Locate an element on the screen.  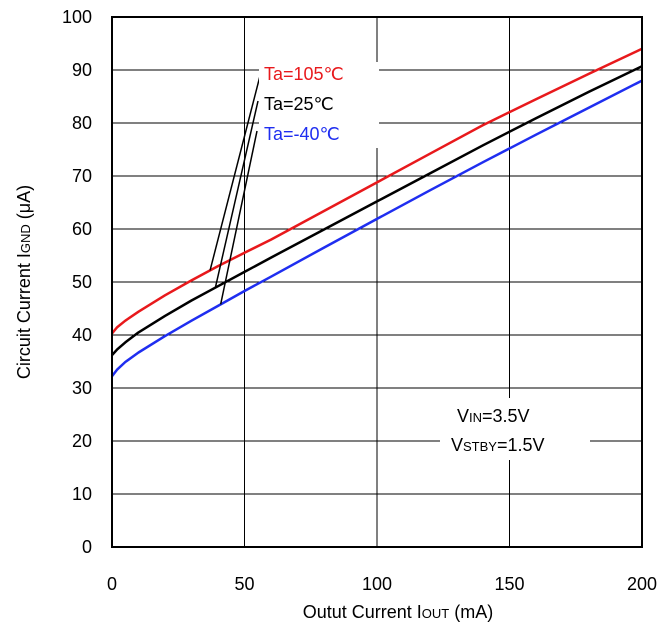
y-axis-title: Circuit Current IGND (μA) is located at coordinates (24, 282).